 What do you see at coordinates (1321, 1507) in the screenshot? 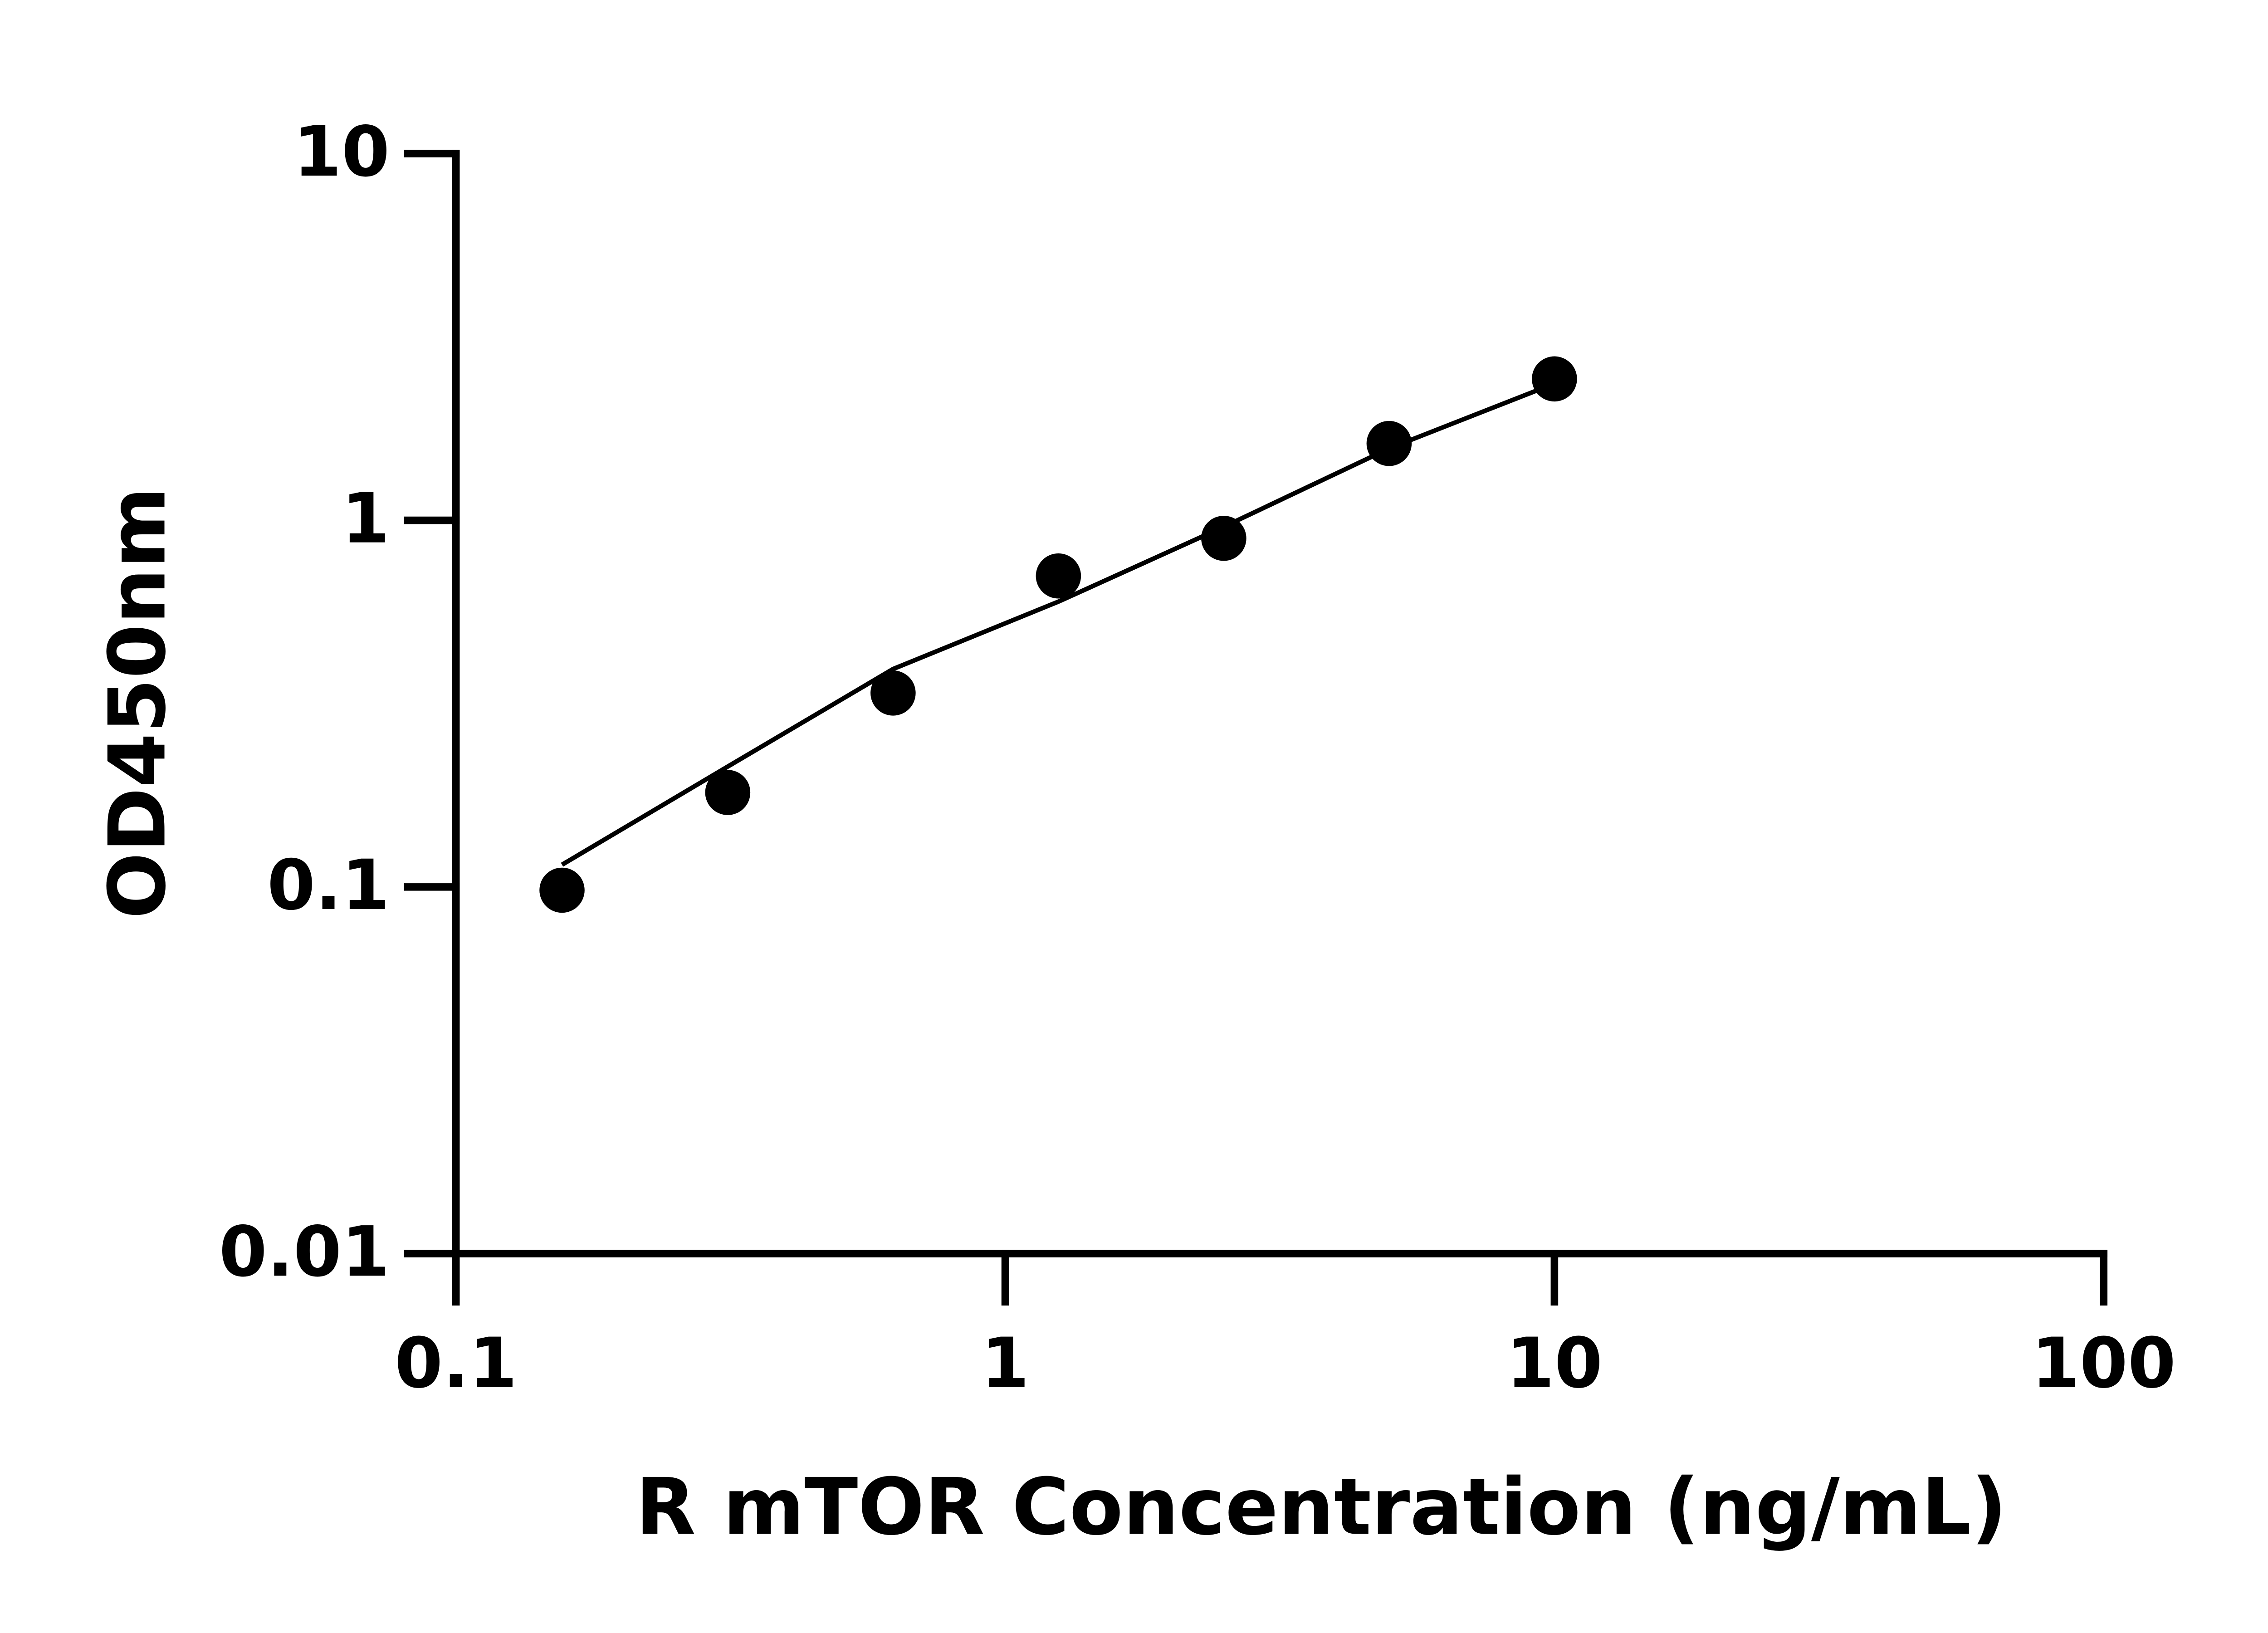
I see `x-axis-title: R mTOR Concentration (ng/mL)` at bounding box center [1321, 1507].